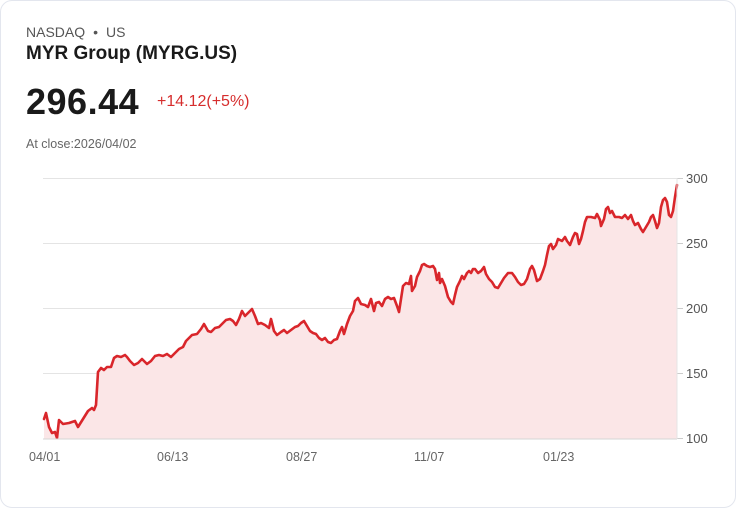 Image resolution: width=736 pixels, height=509 pixels. I want to click on y-tick-label: 200, so click(697, 308).